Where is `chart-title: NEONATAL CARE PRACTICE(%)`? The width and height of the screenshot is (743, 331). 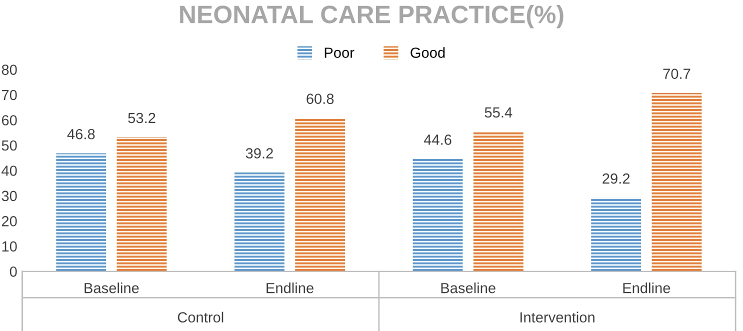 chart-title: NEONATAL CARE PRACTICE(%) is located at coordinates (372, 16).